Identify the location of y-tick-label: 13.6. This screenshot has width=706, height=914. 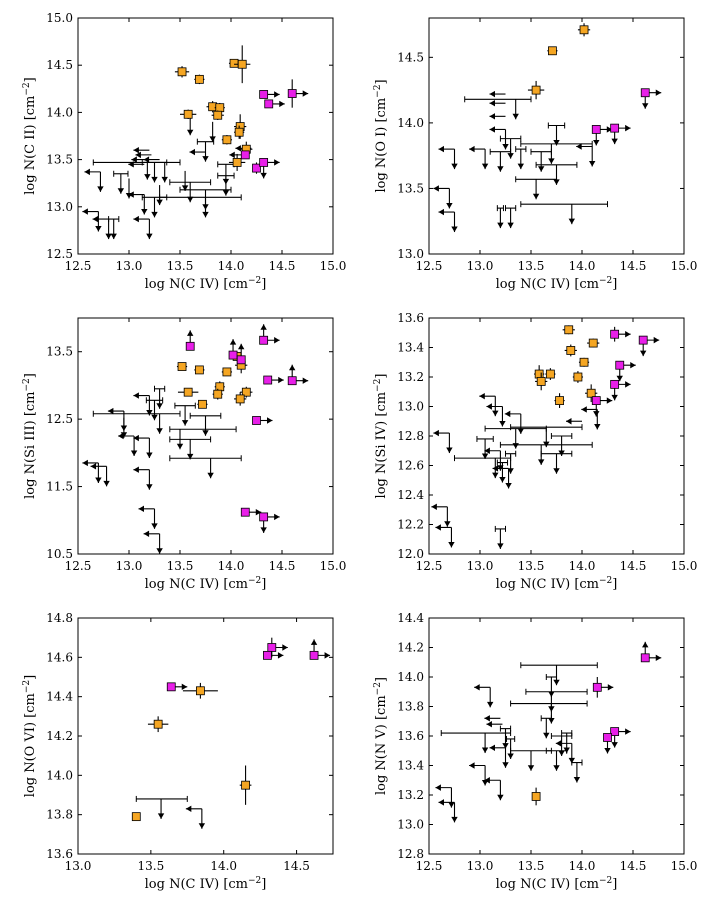
(410, 318).